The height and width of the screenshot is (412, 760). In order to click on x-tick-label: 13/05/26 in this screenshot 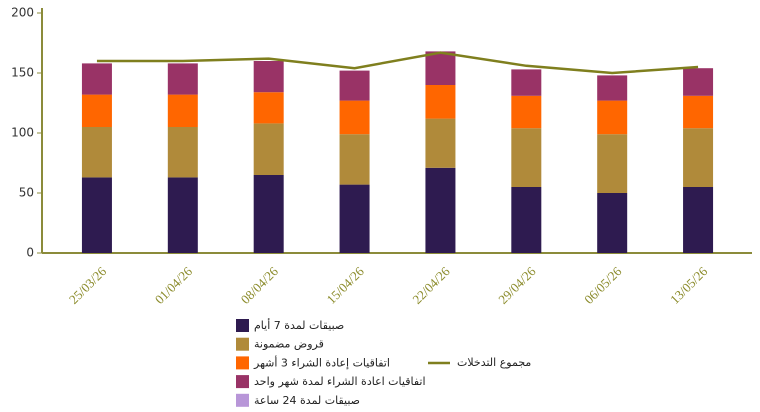, I will do `click(689, 285)`.